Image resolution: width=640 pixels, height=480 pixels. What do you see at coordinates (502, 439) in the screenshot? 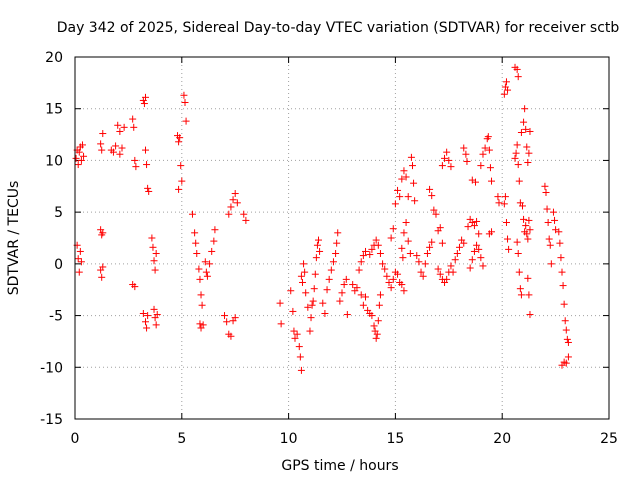
I see `x-tick-label: 20` at bounding box center [502, 439].